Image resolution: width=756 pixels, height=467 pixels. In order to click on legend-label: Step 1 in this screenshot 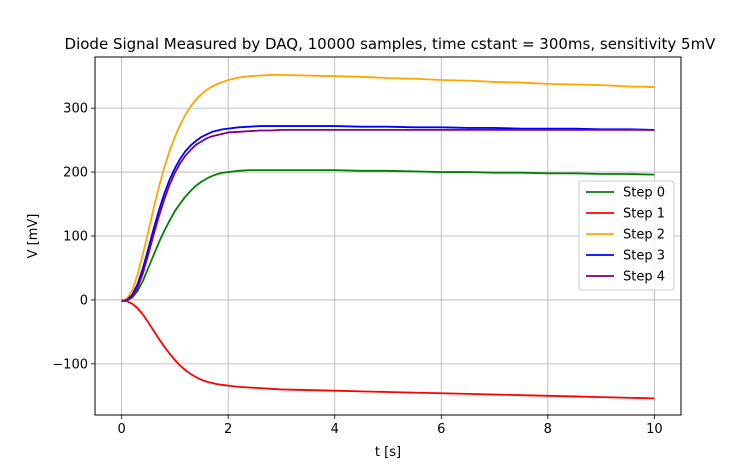, I will do `click(644, 214)`.